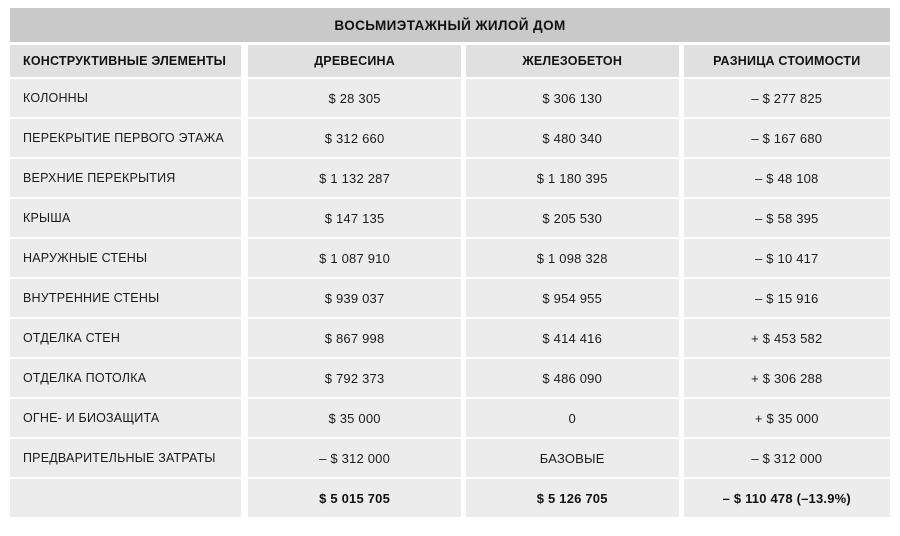 The image size is (900, 536). What do you see at coordinates (786, 498) in the screenshot?
I see `diff-total-value: – $ 110 478 (–13.9%)` at bounding box center [786, 498].